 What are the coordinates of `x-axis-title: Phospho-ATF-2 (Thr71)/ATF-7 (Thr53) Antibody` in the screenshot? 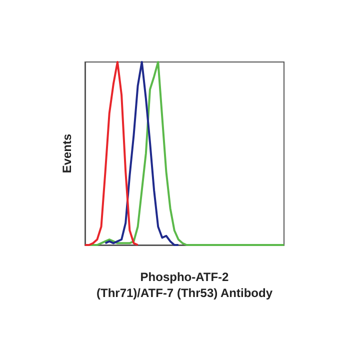 It's located at (184, 285).